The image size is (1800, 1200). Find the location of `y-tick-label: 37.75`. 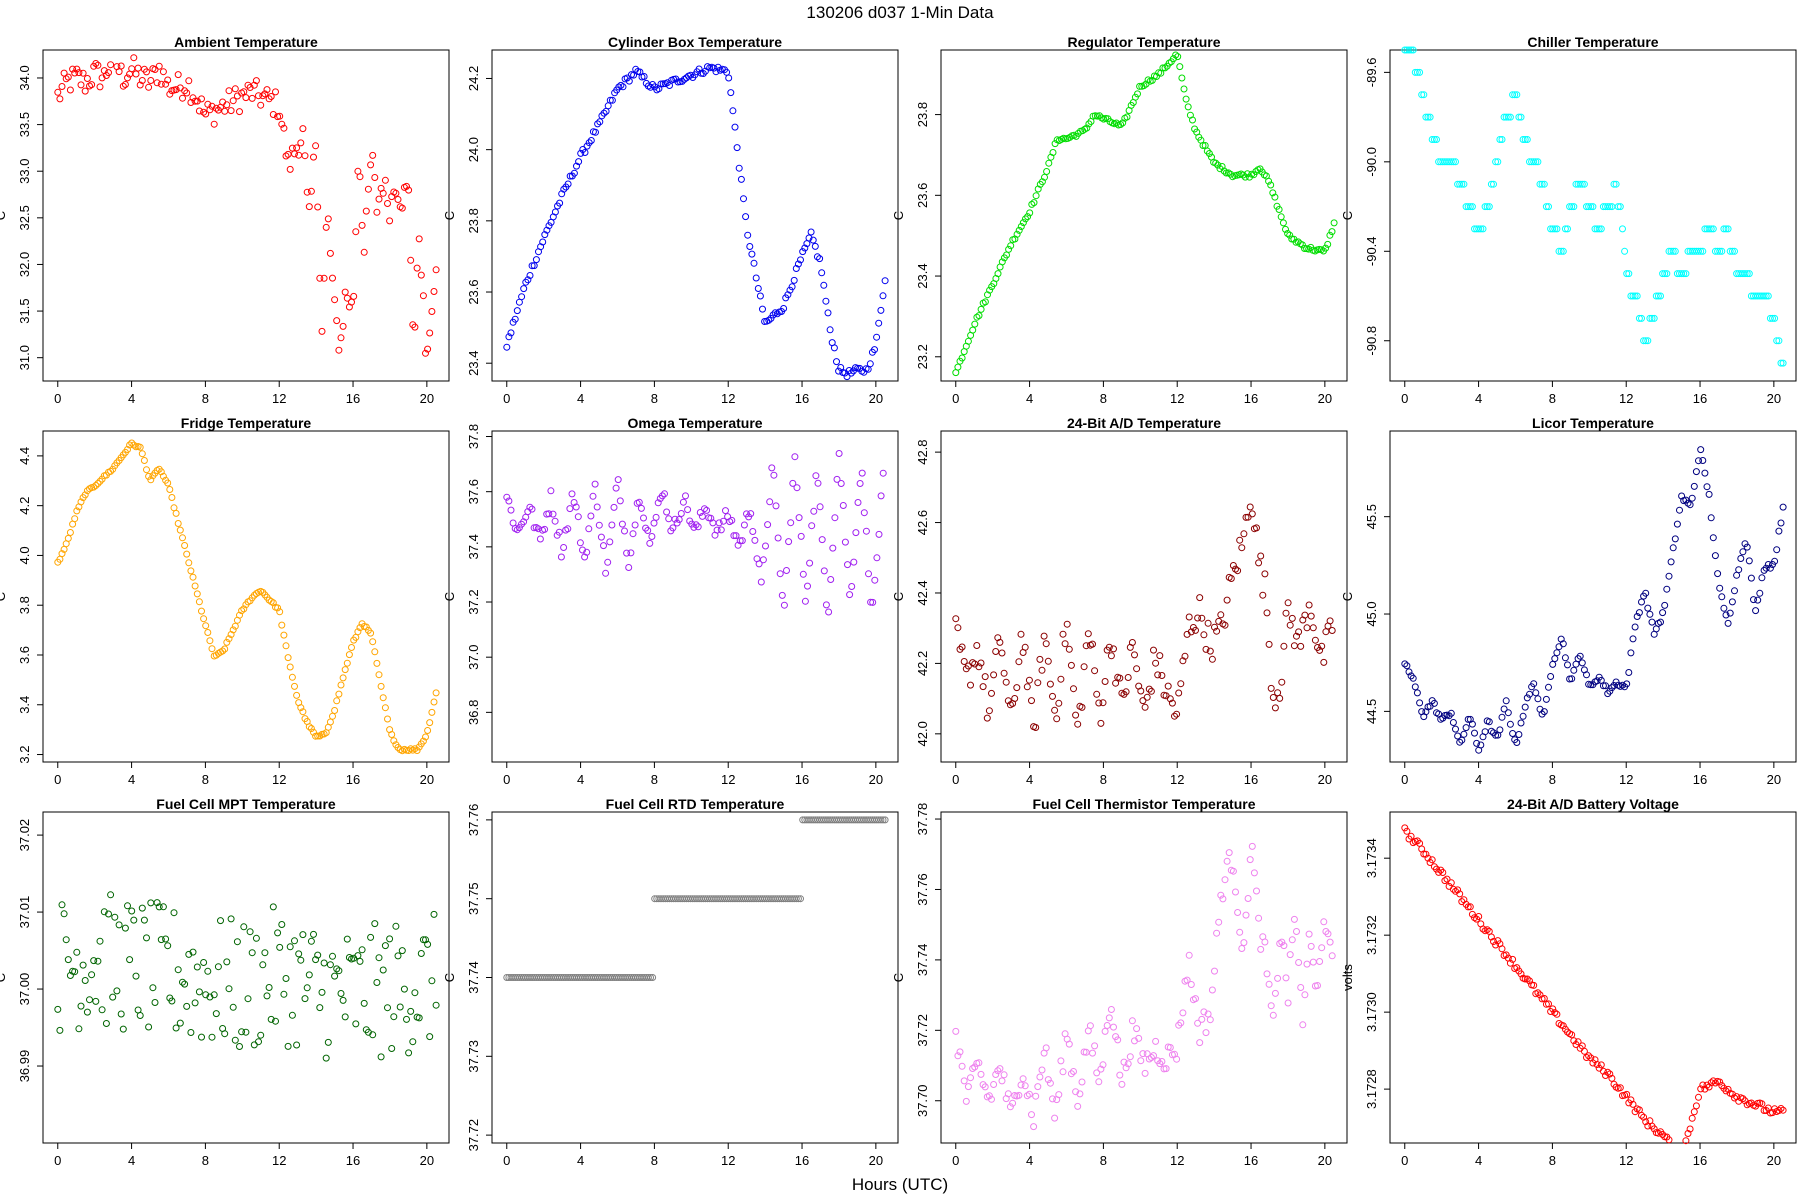

y-tick-label: 37.75 is located at coordinates (473, 898).